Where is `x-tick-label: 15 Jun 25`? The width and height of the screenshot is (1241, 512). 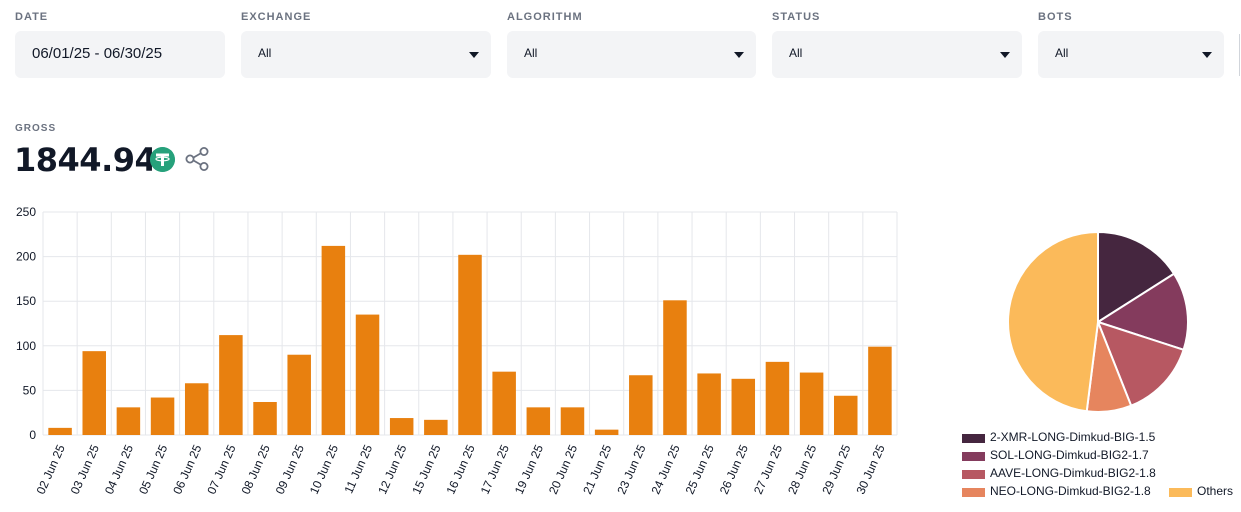
x-tick-label: 15 Jun 25 is located at coordinates (426, 469).